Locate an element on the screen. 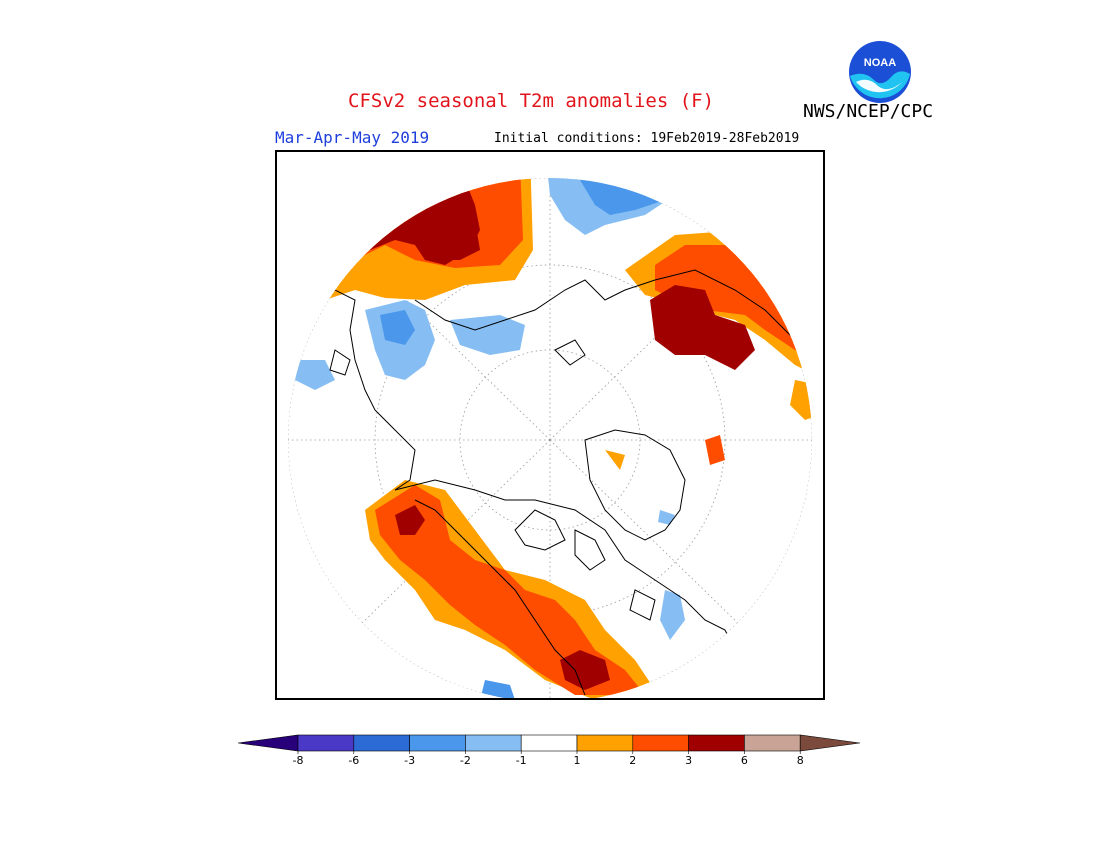 This screenshot has width=1100, height=850. colorbar-arrow-right is located at coordinates (830, 743).